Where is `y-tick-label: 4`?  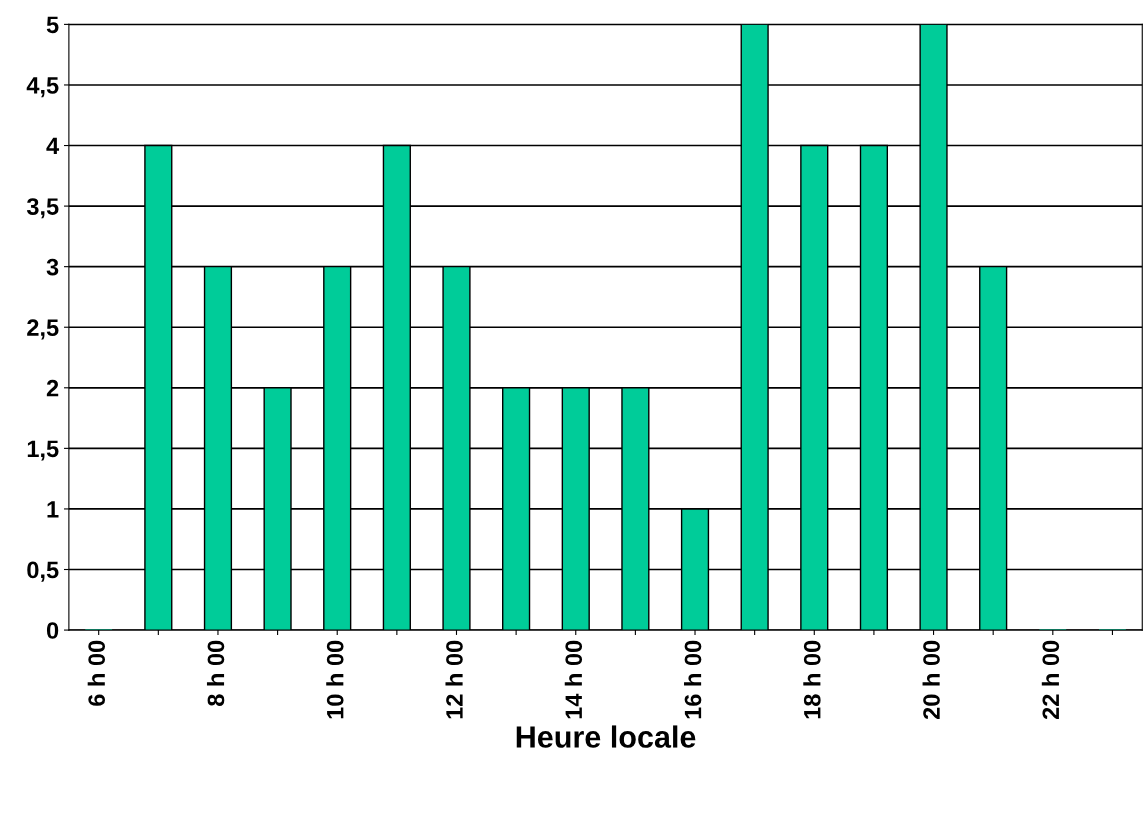
y-tick-label: 4 is located at coordinates (53, 146).